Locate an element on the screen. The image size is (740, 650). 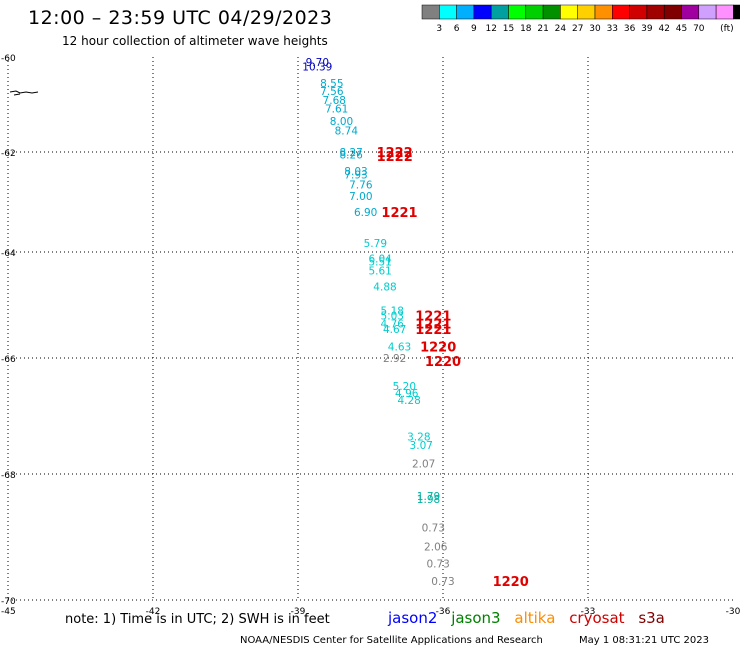
colorbar-label: 39 is located at coordinates (647, 29).